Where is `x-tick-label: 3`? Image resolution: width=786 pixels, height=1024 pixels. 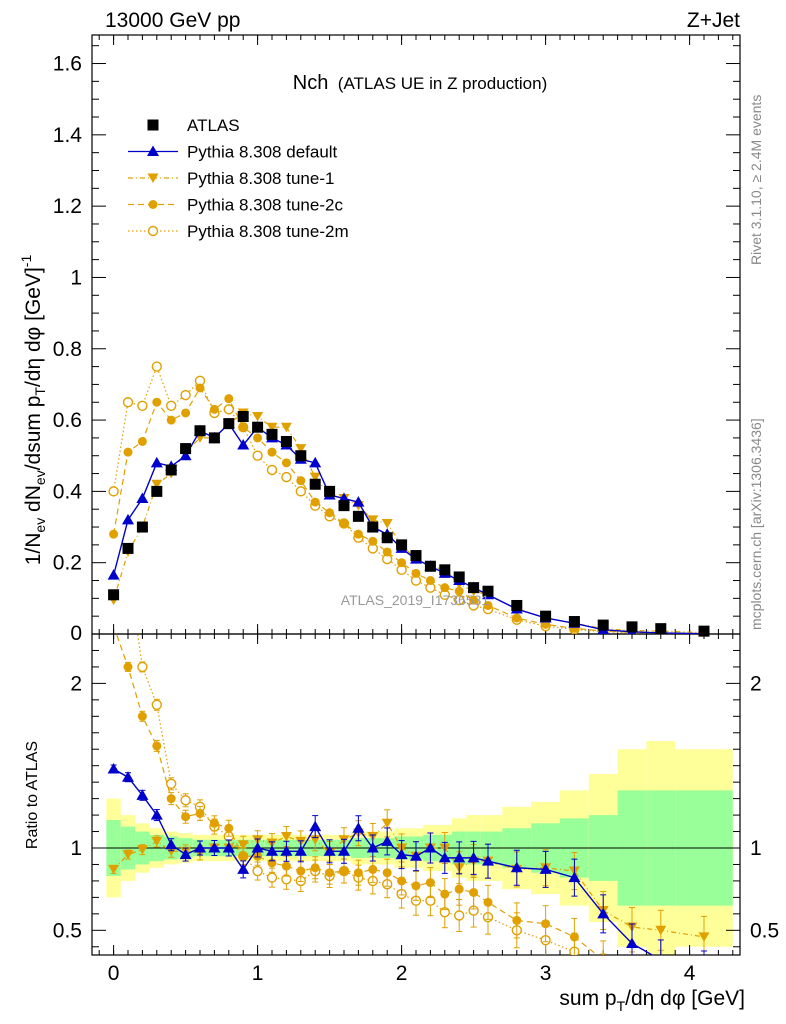
x-tick-label: 3 is located at coordinates (546, 973).